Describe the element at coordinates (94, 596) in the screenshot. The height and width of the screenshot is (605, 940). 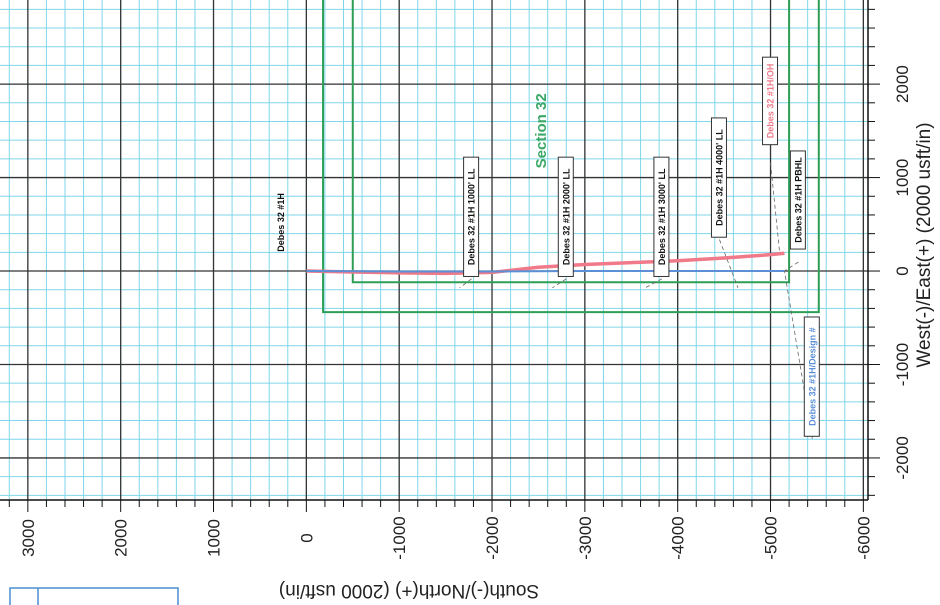
I see `title-block-frame` at that location.